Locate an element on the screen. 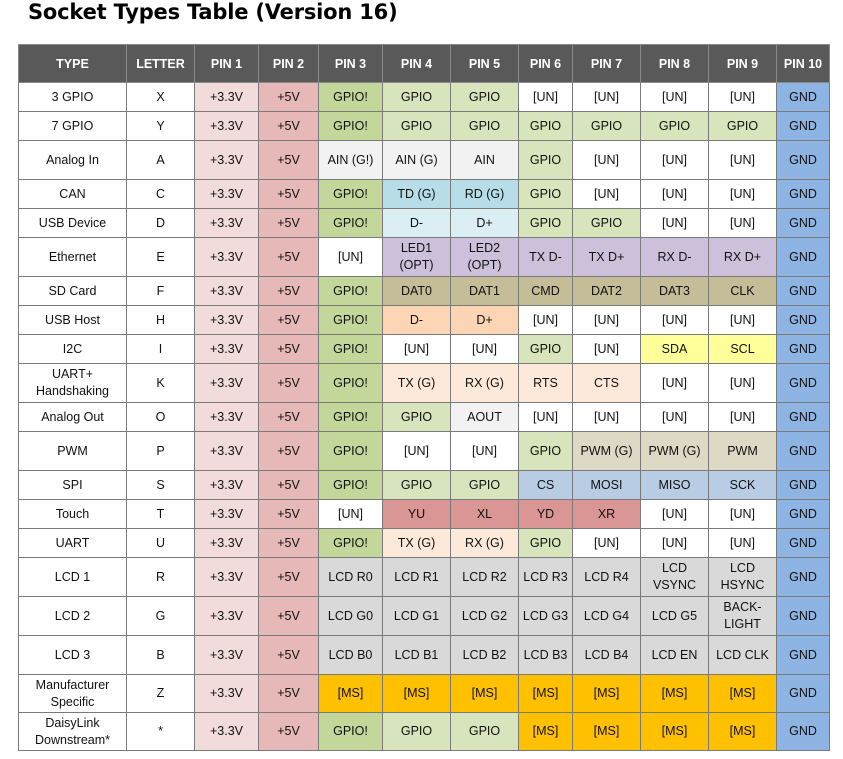  header-type: TYPE is located at coordinates (72, 63).